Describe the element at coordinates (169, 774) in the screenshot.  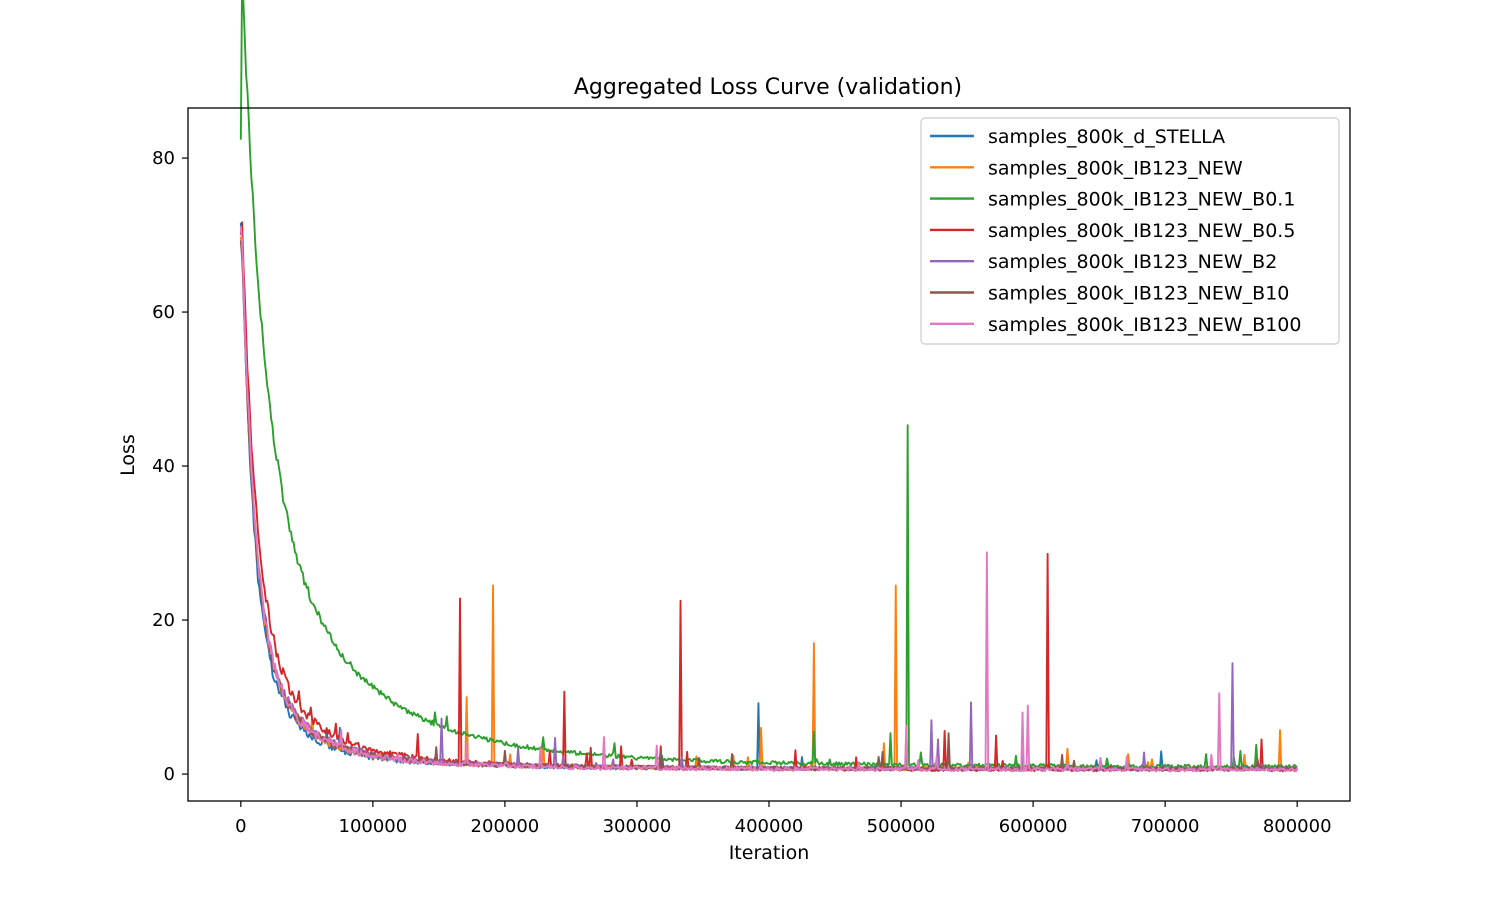
I see `y-tick-label: 0` at that location.